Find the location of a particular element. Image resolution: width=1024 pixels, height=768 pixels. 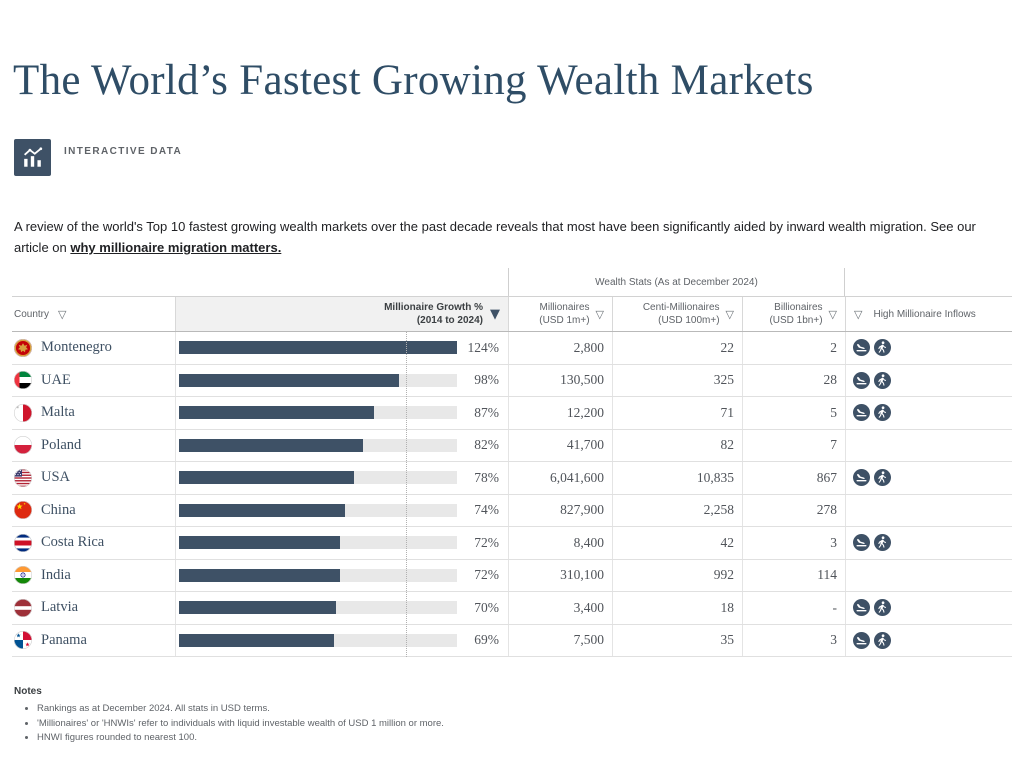

growth-cell: 70% is located at coordinates (341, 608).